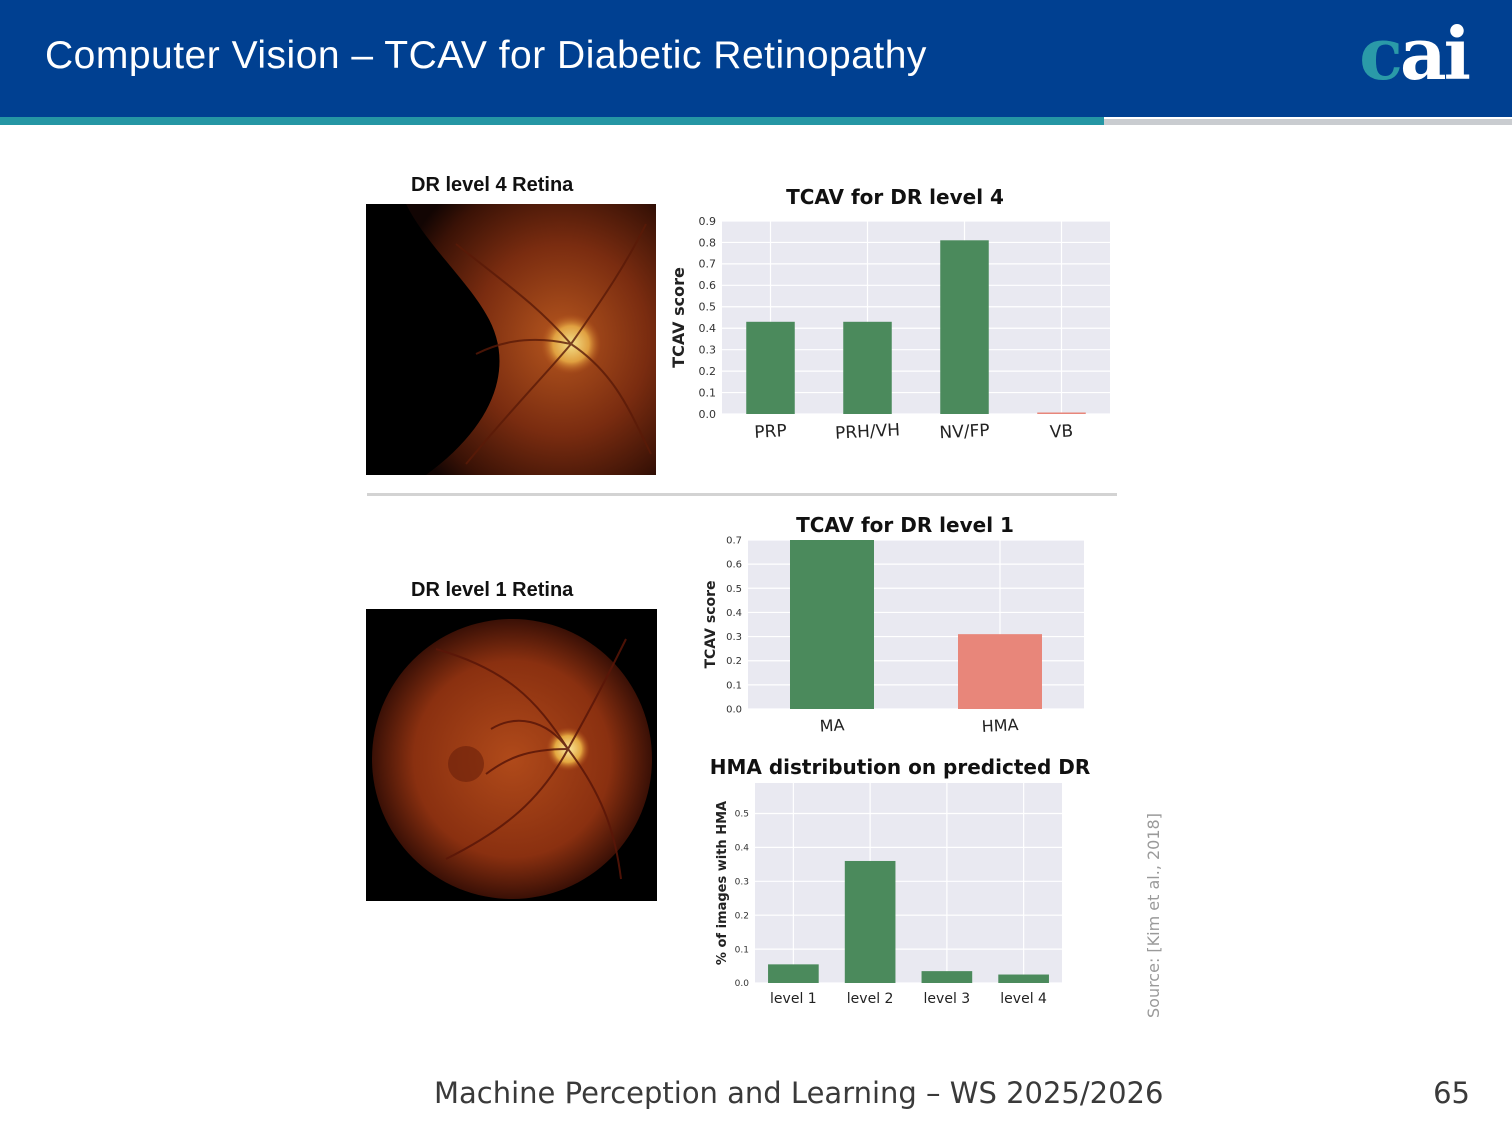  What do you see at coordinates (1435, 53) in the screenshot?
I see `logo-letters-ai: ai` at bounding box center [1435, 53].